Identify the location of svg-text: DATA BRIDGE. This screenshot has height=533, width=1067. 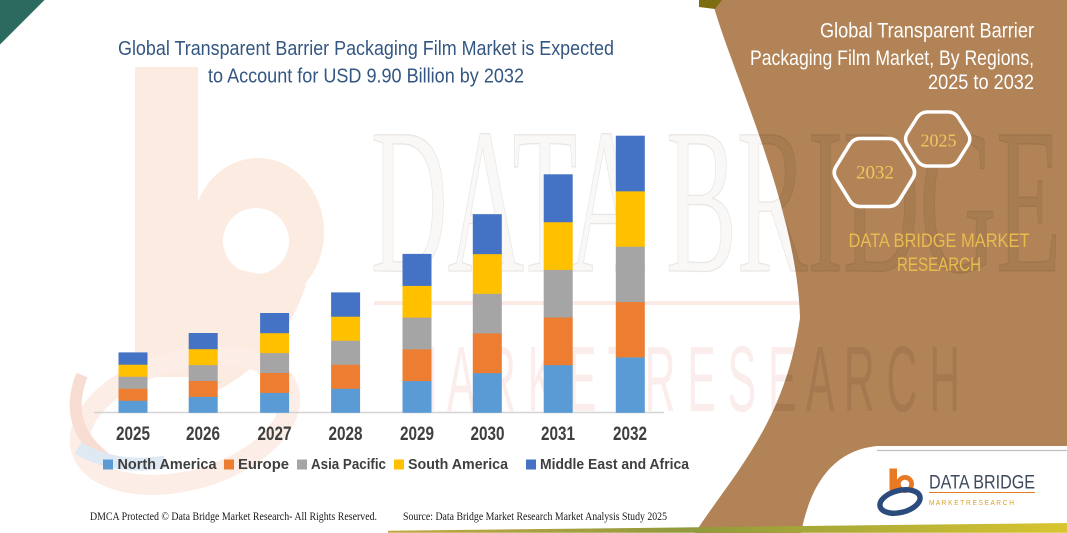
(982, 483).